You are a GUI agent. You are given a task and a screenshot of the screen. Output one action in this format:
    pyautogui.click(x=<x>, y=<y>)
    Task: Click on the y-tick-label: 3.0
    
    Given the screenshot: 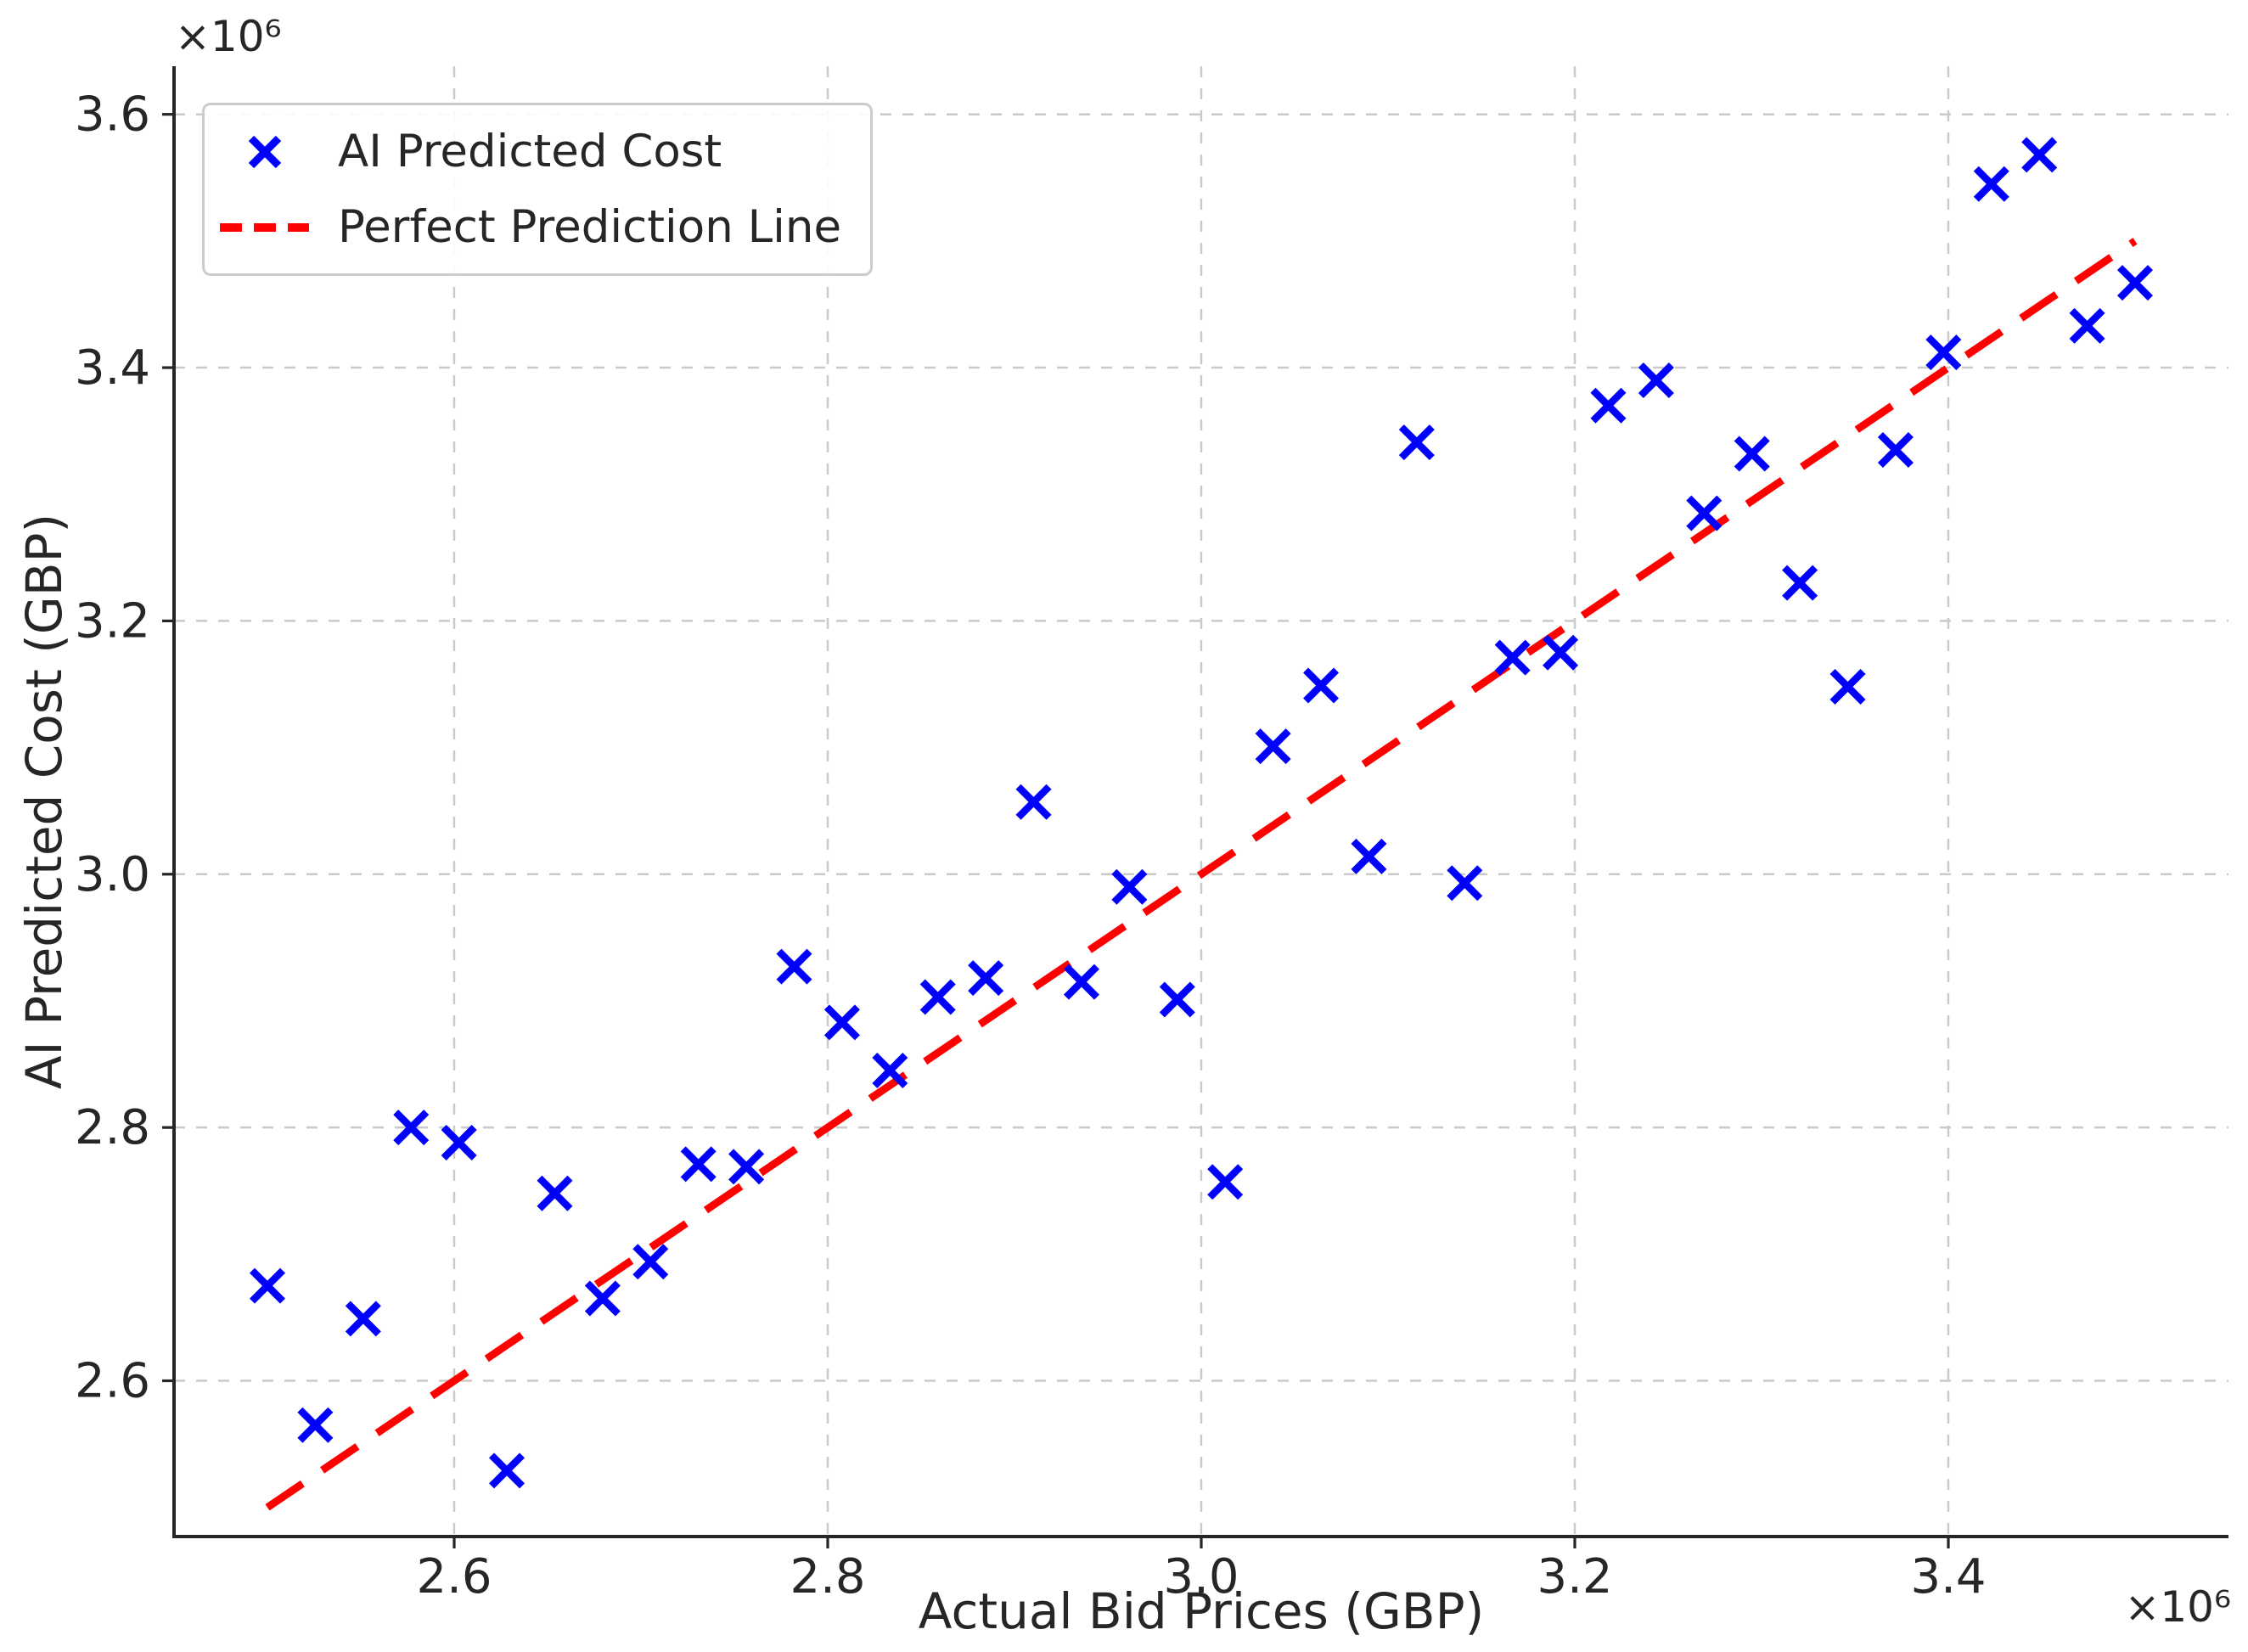 What is the action you would take?
    pyautogui.click(x=113, y=875)
    